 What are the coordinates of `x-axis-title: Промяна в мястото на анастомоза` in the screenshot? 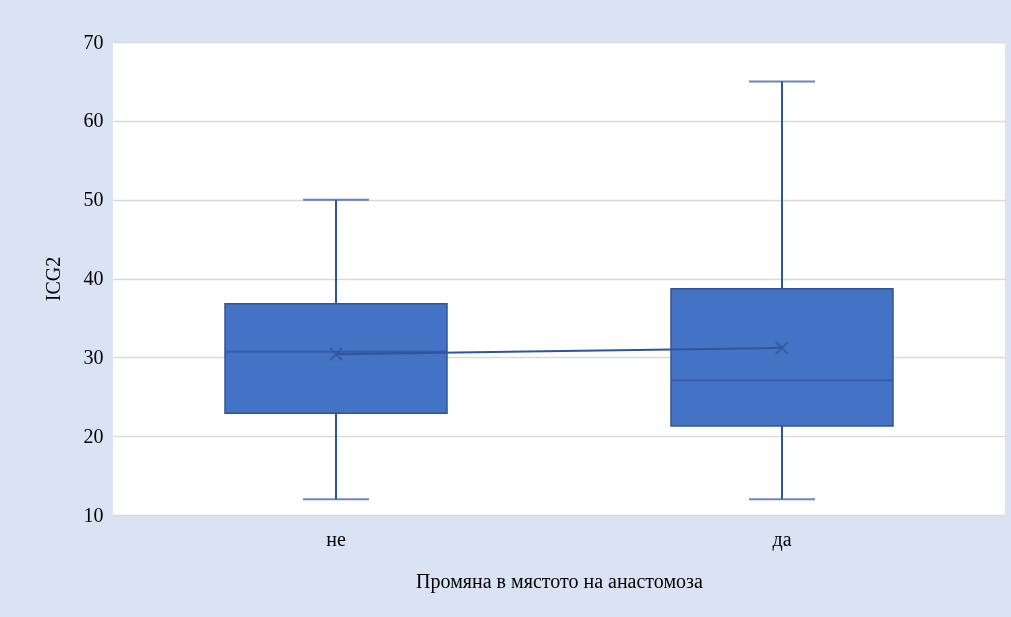 It's located at (560, 581).